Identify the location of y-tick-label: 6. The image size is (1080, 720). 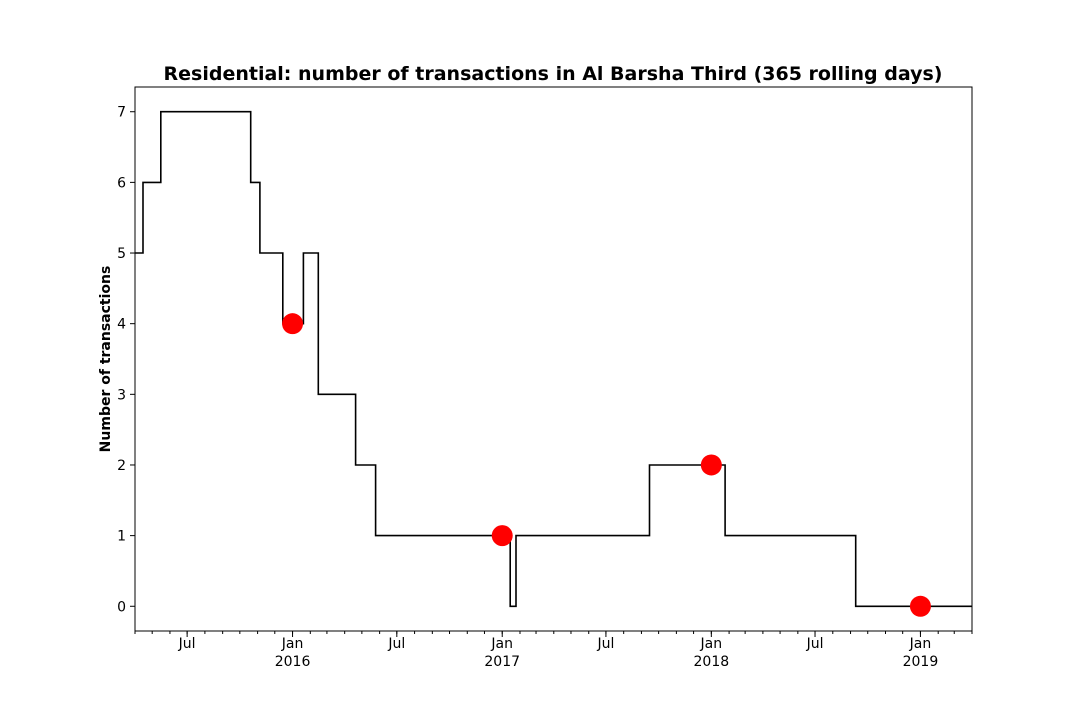
(121, 183).